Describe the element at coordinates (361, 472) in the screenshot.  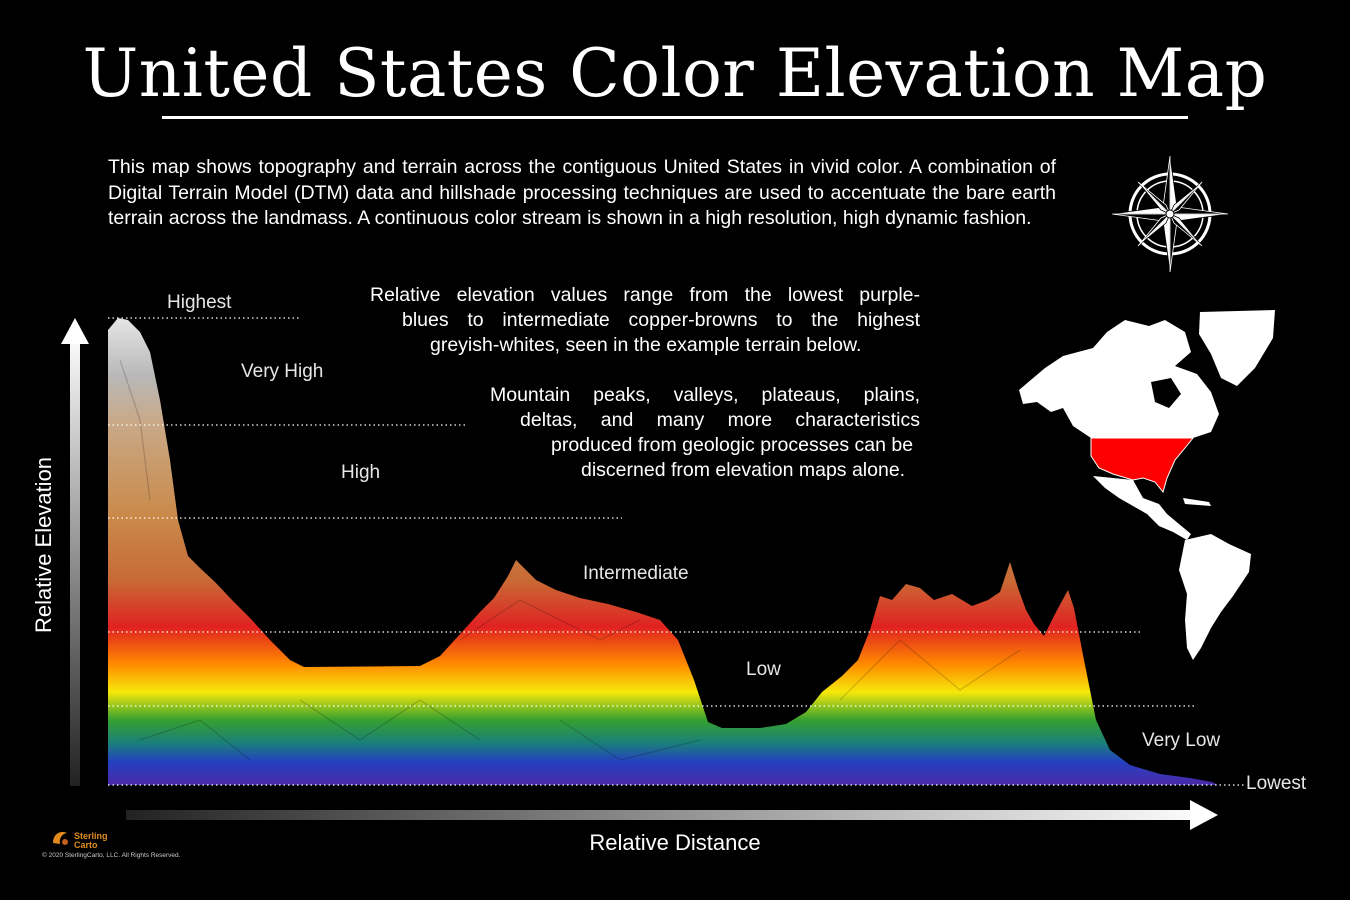
I see `level-label-high: High` at that location.